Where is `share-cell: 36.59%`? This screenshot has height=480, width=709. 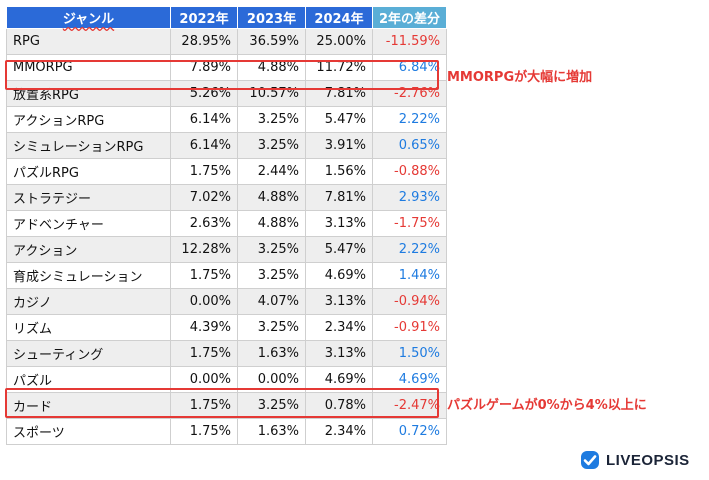
share-cell: 36.59% is located at coordinates (271, 41).